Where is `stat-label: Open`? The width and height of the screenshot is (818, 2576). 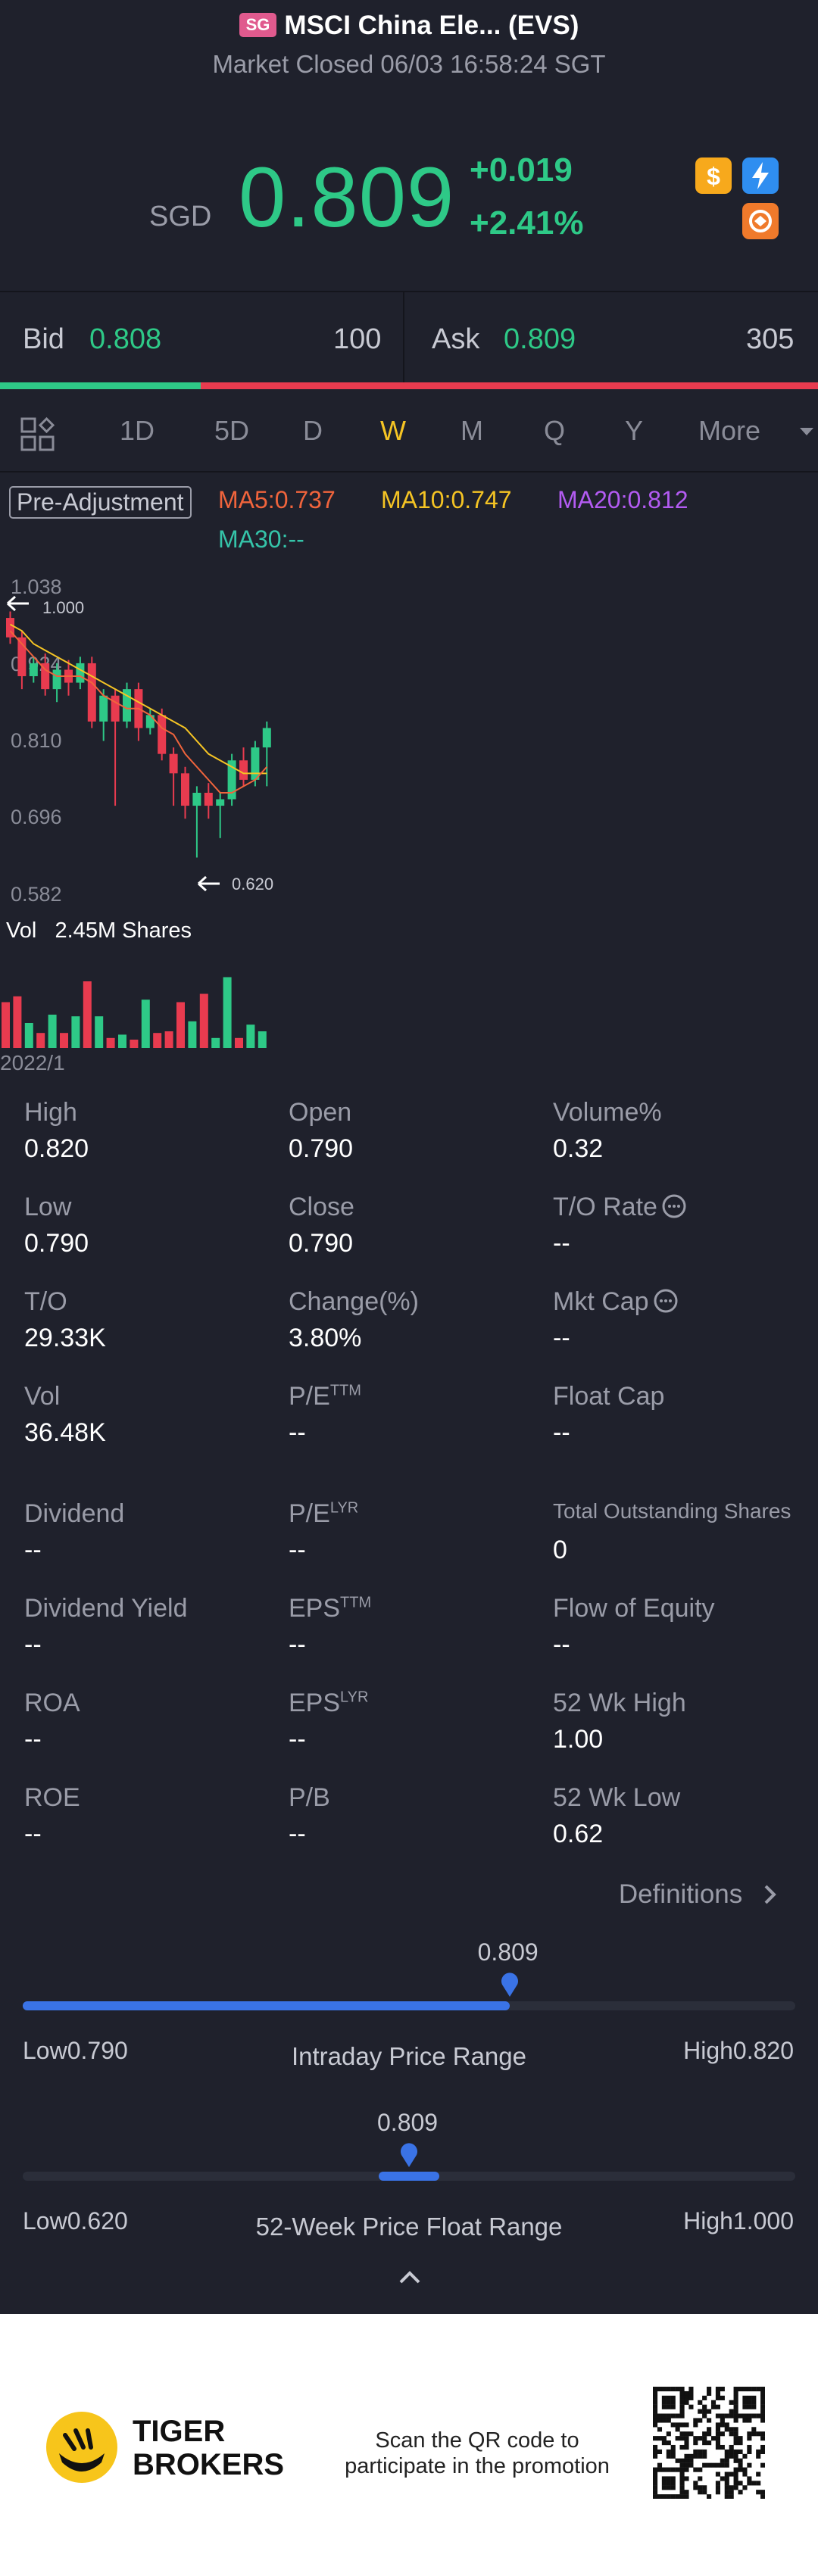
stat-label: Open is located at coordinates (320, 1112).